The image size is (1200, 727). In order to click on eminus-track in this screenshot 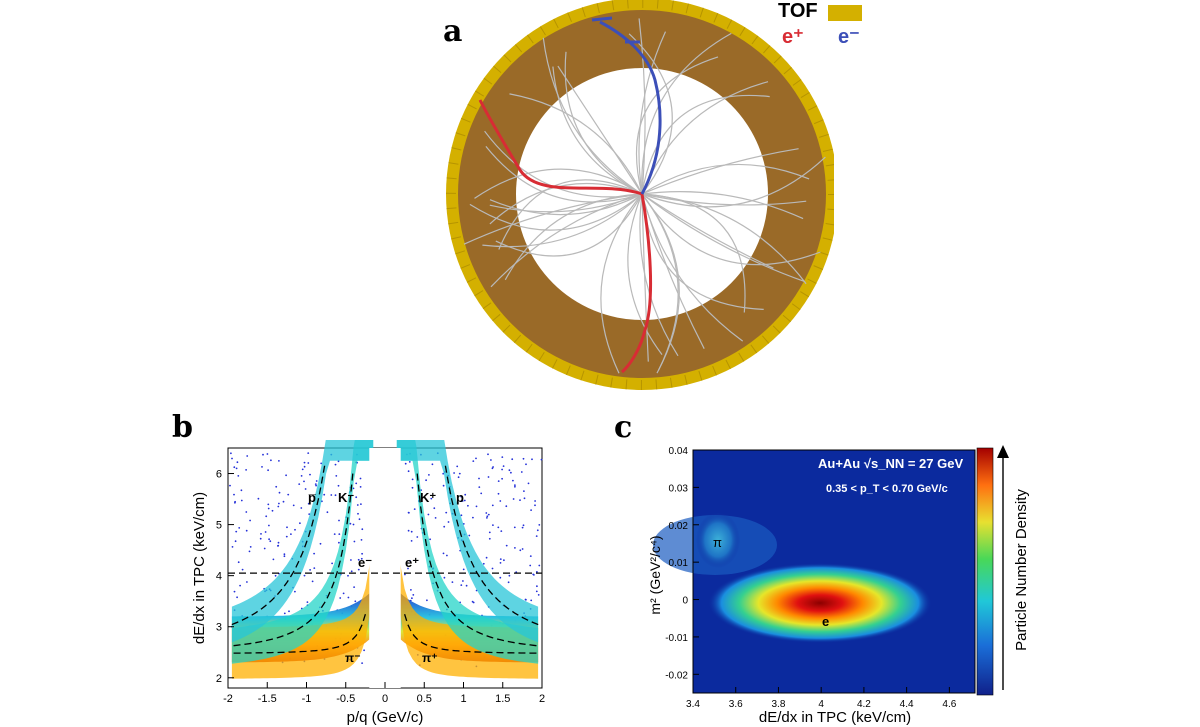, I will do `click(630, 107)`.